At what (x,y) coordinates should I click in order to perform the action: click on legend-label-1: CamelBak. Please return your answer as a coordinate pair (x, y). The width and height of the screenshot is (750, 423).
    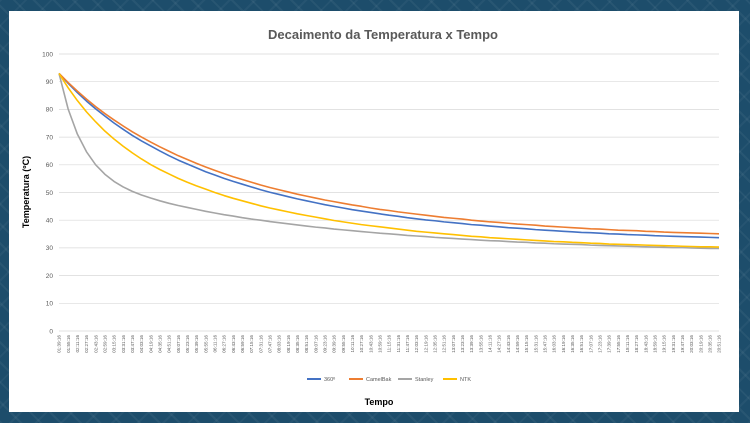
    Looking at the image, I should click on (379, 380).